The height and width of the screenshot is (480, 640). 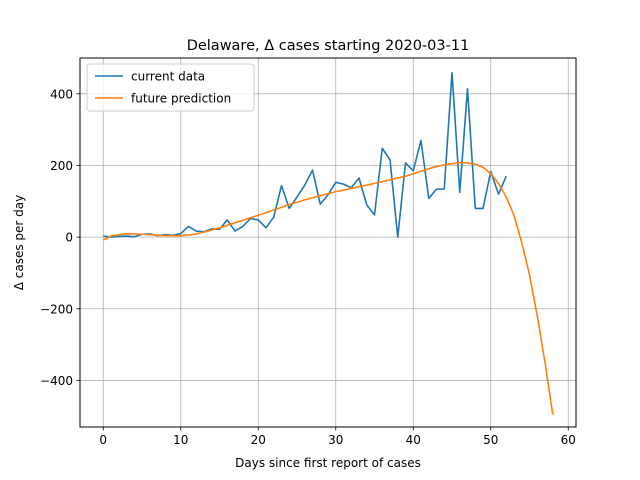 What do you see at coordinates (568, 440) in the screenshot?
I see `x-tick-label: 60` at bounding box center [568, 440].